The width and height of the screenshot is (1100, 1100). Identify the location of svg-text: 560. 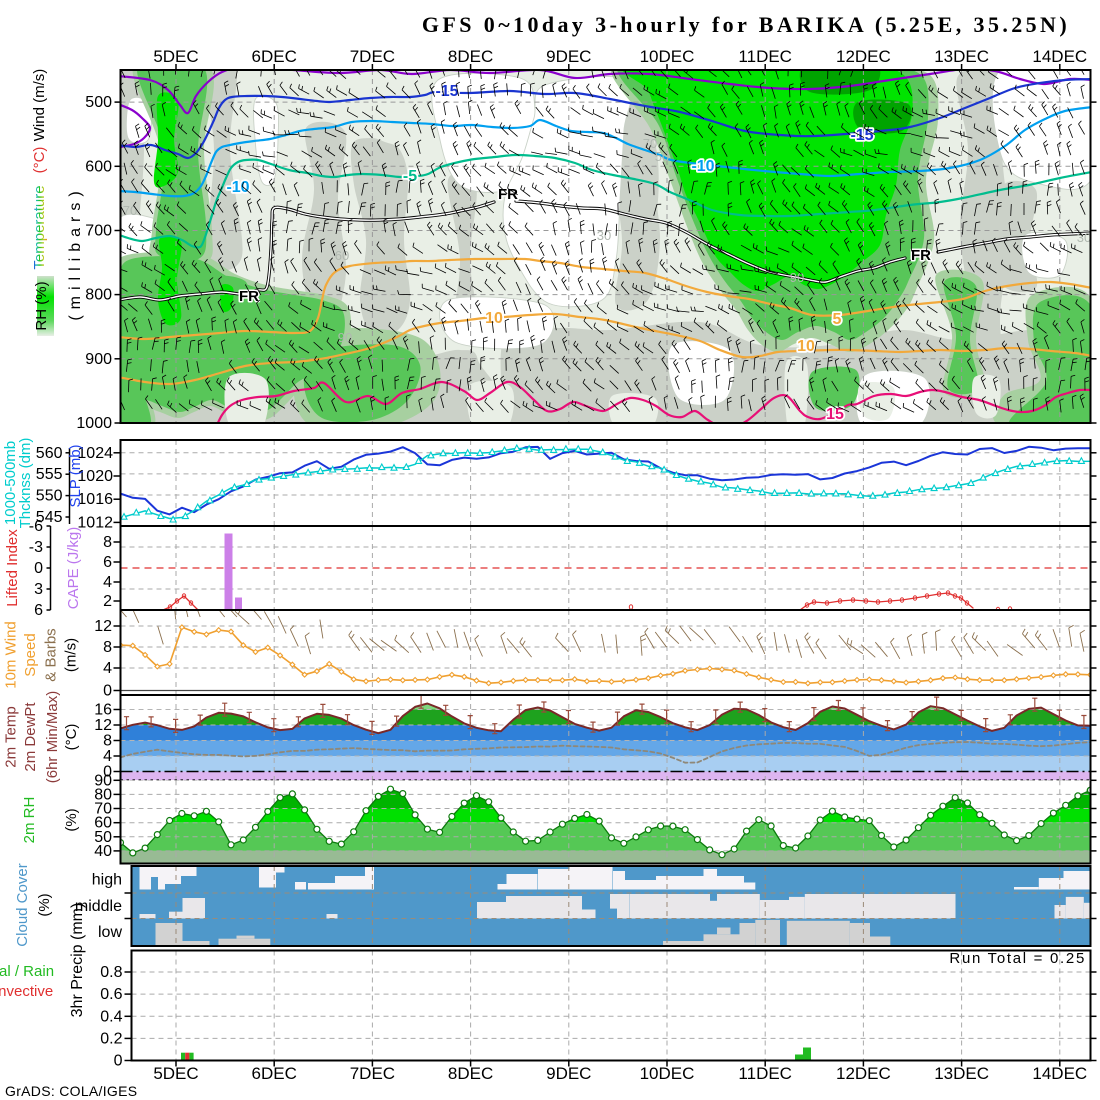
(49, 453).